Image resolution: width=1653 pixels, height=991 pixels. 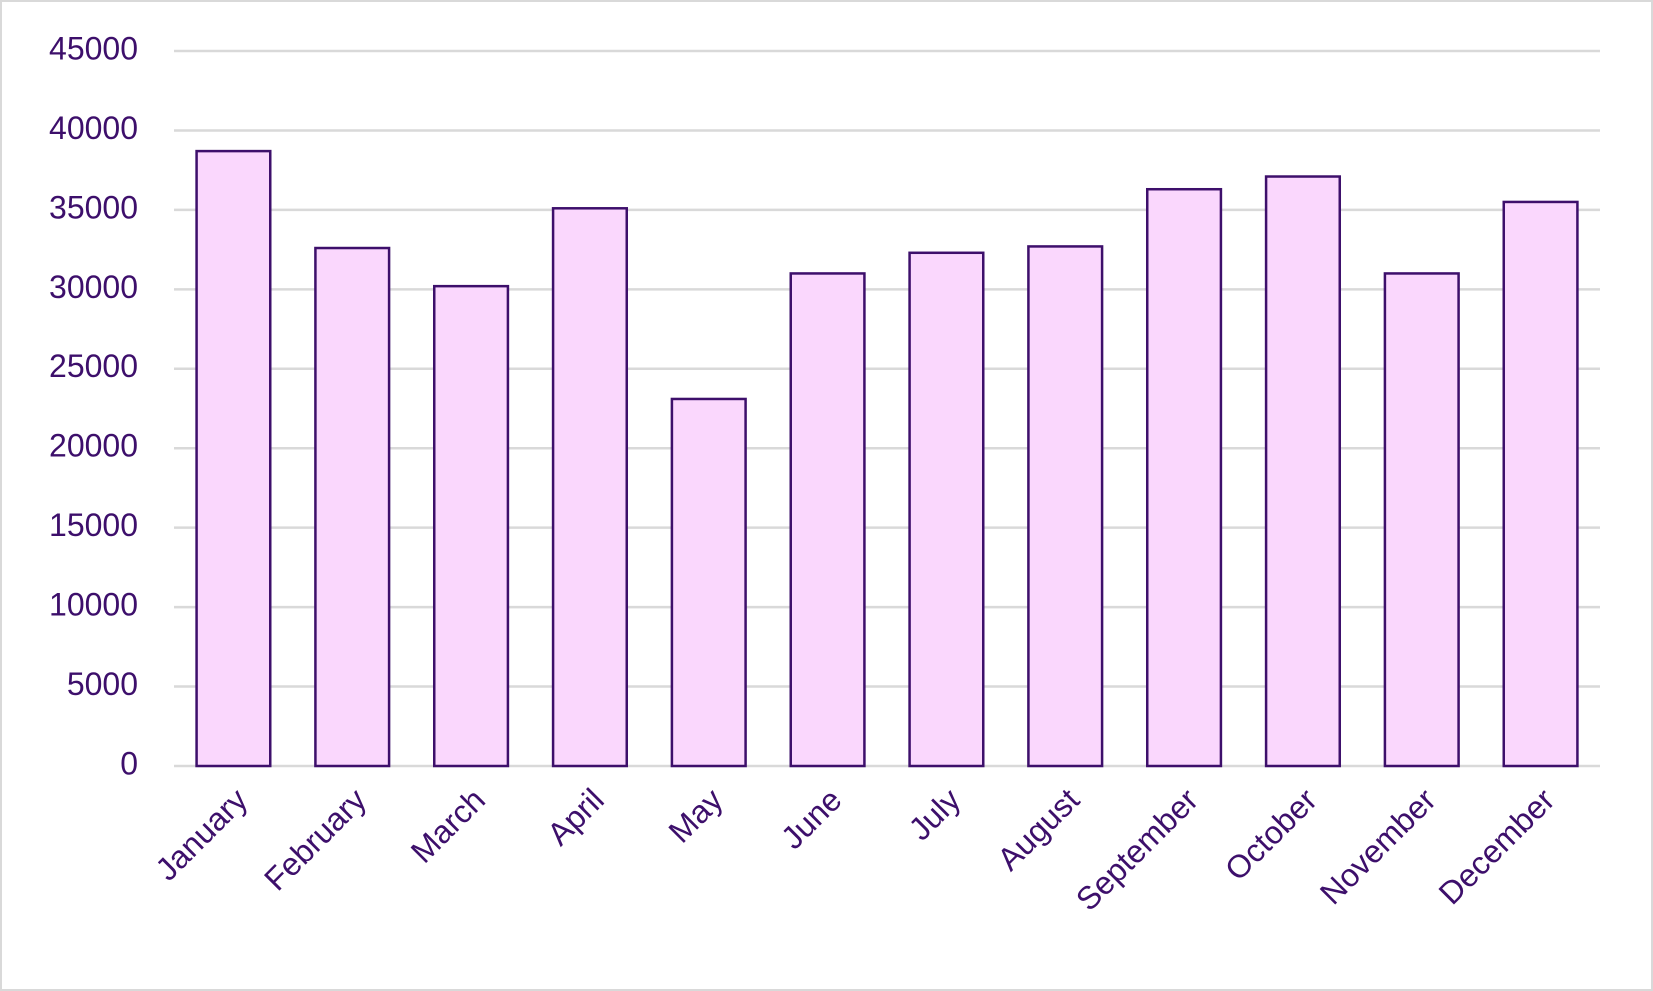 What do you see at coordinates (93, 605) in the screenshot?
I see `y-tick-label: 10000` at bounding box center [93, 605].